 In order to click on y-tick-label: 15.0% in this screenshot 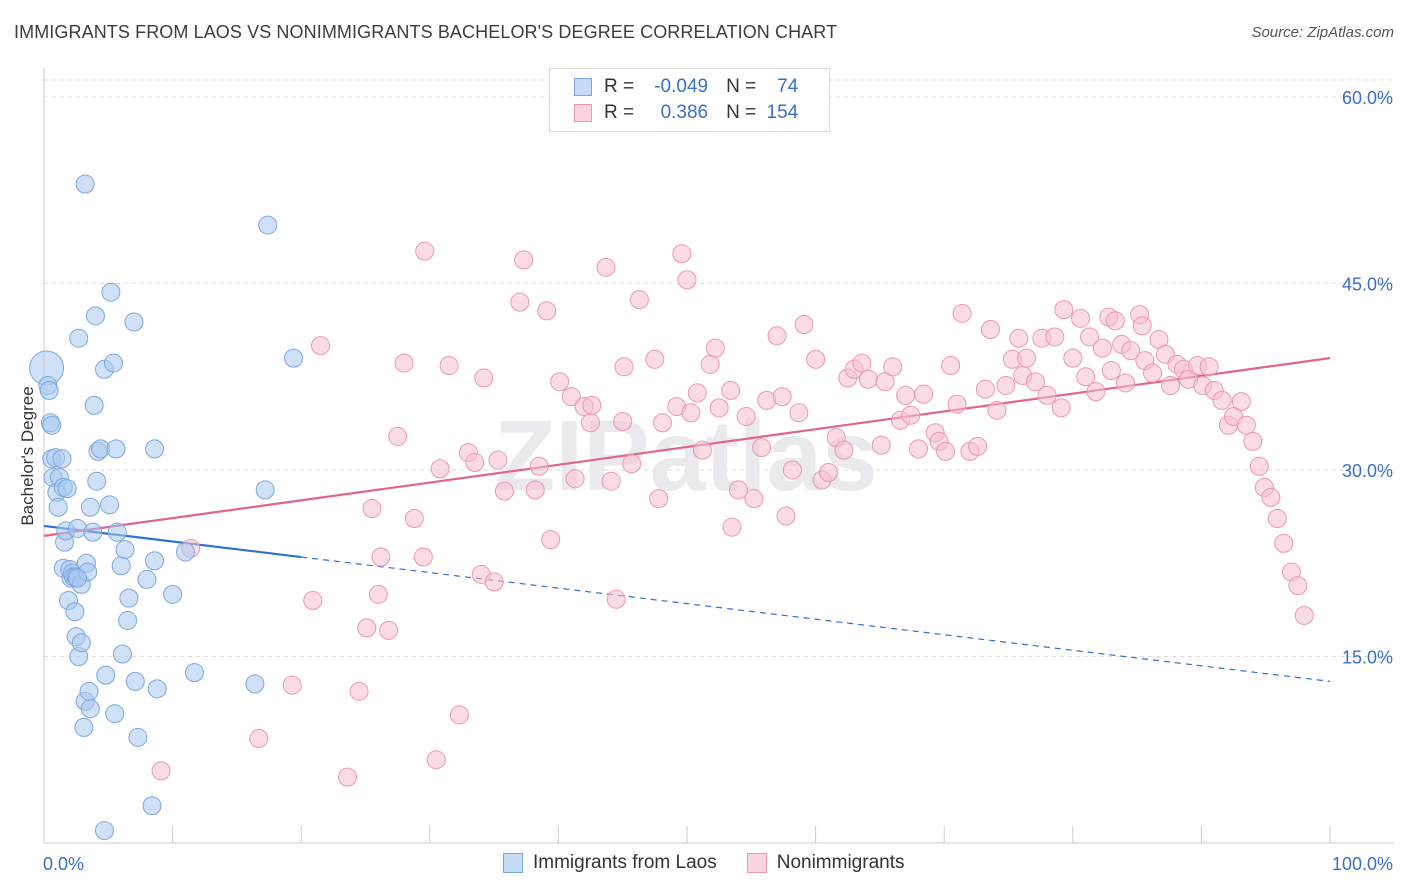, I will do `click(1367, 658)`.